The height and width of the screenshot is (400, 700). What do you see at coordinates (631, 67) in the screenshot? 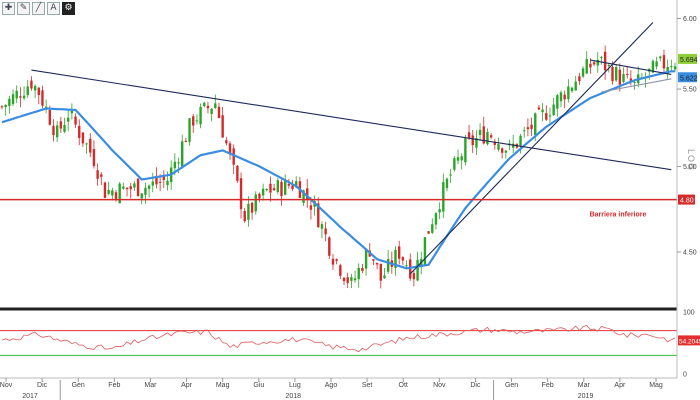
I see `trendline-channel-top` at bounding box center [631, 67].